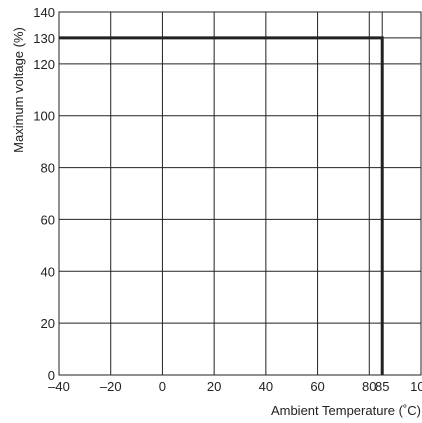 The height and width of the screenshot is (423, 422). Describe the element at coordinates (18, 90) in the screenshot. I see `y-axis-label: Maximum voltage (%)` at that location.